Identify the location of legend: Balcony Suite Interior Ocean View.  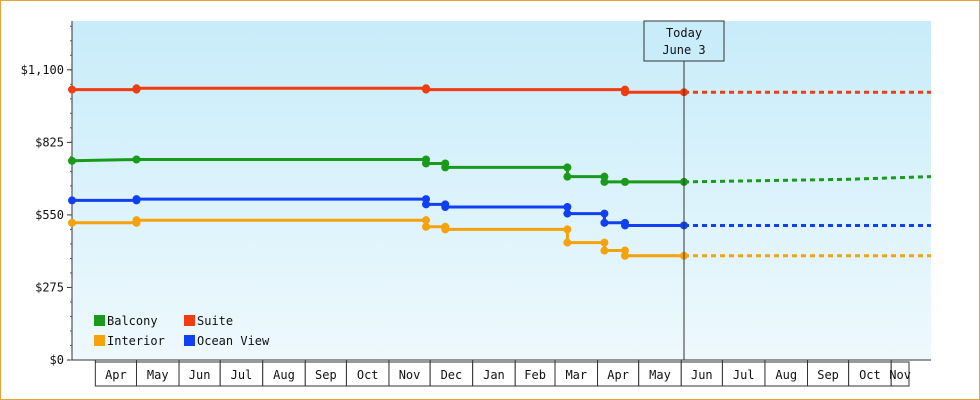
(182, 331).